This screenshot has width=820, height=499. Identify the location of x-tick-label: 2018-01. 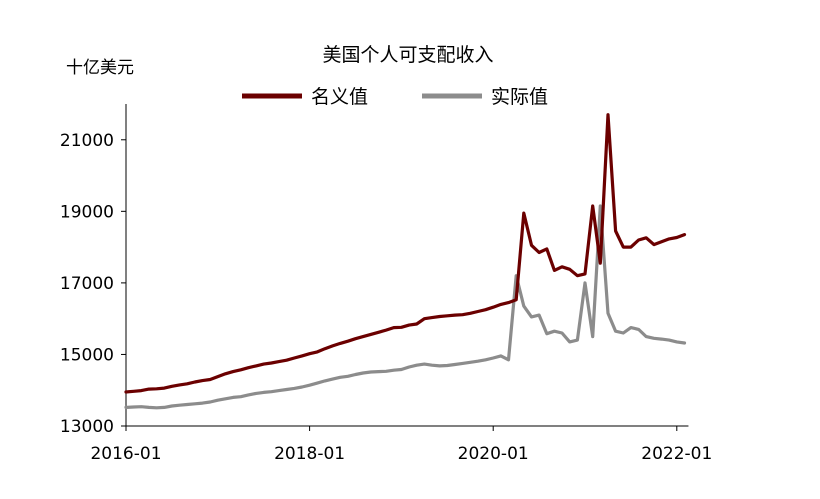
(309, 454).